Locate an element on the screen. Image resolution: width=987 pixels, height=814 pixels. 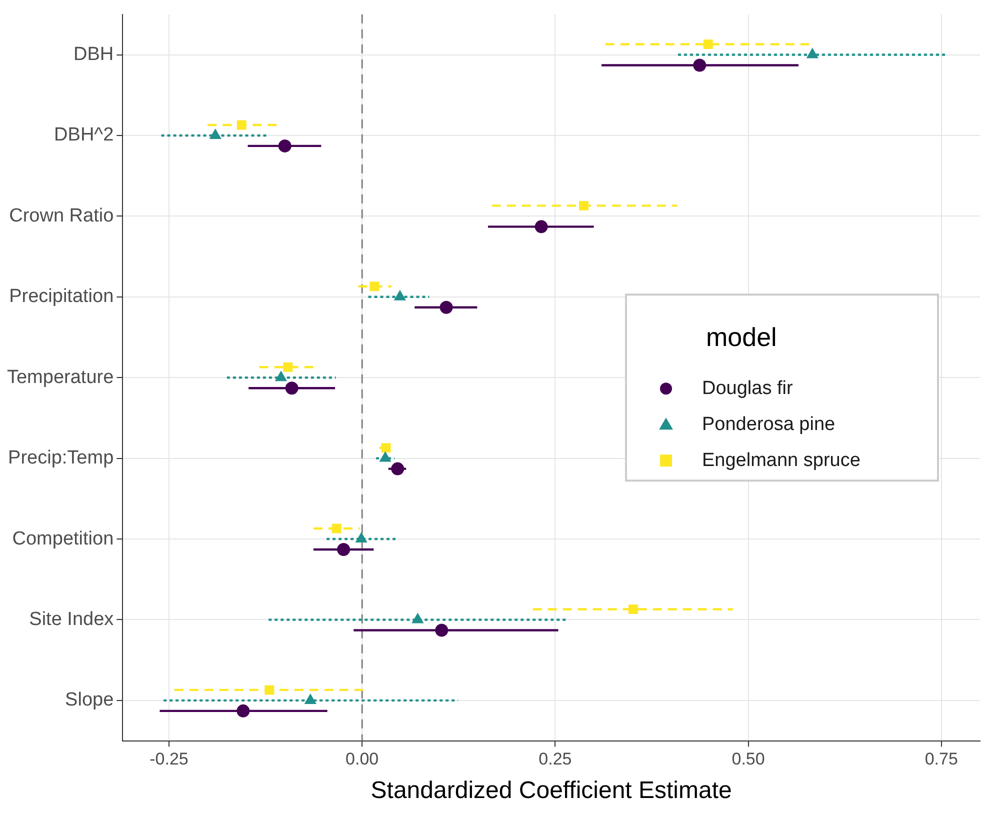
x-tick-label: 0.00 is located at coordinates (362, 759).